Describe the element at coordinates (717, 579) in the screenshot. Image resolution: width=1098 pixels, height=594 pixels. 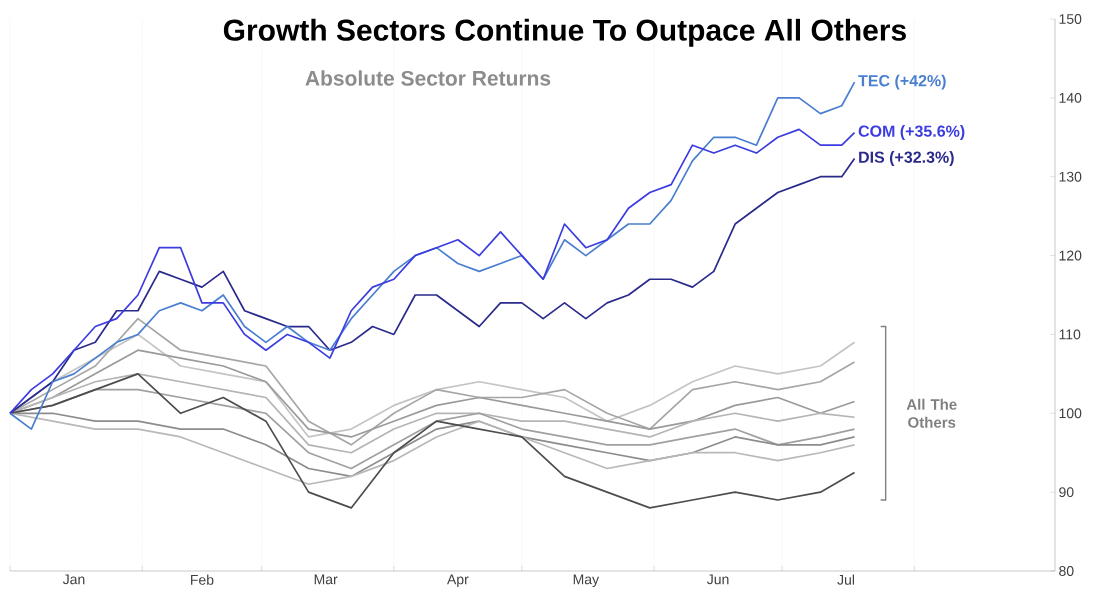
I see `x-tick-label: Jun` at that location.